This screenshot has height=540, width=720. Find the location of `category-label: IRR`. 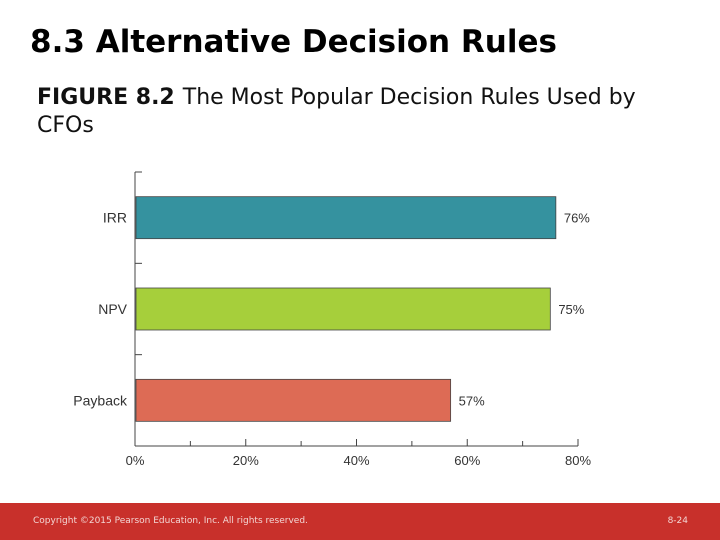

category-label: IRR is located at coordinates (115, 218).